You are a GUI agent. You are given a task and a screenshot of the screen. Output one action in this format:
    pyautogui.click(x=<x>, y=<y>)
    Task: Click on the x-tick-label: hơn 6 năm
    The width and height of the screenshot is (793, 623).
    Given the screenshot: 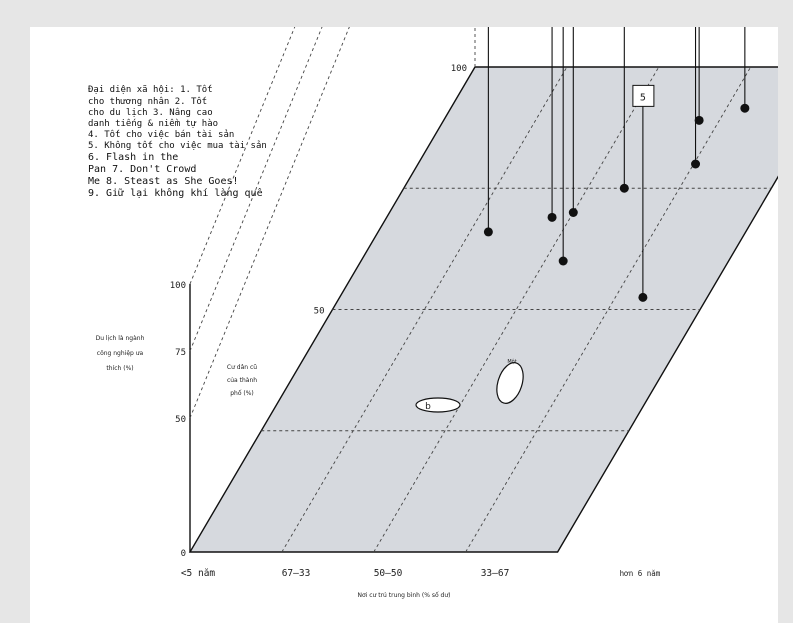 What is the action you would take?
    pyautogui.click(x=640, y=573)
    